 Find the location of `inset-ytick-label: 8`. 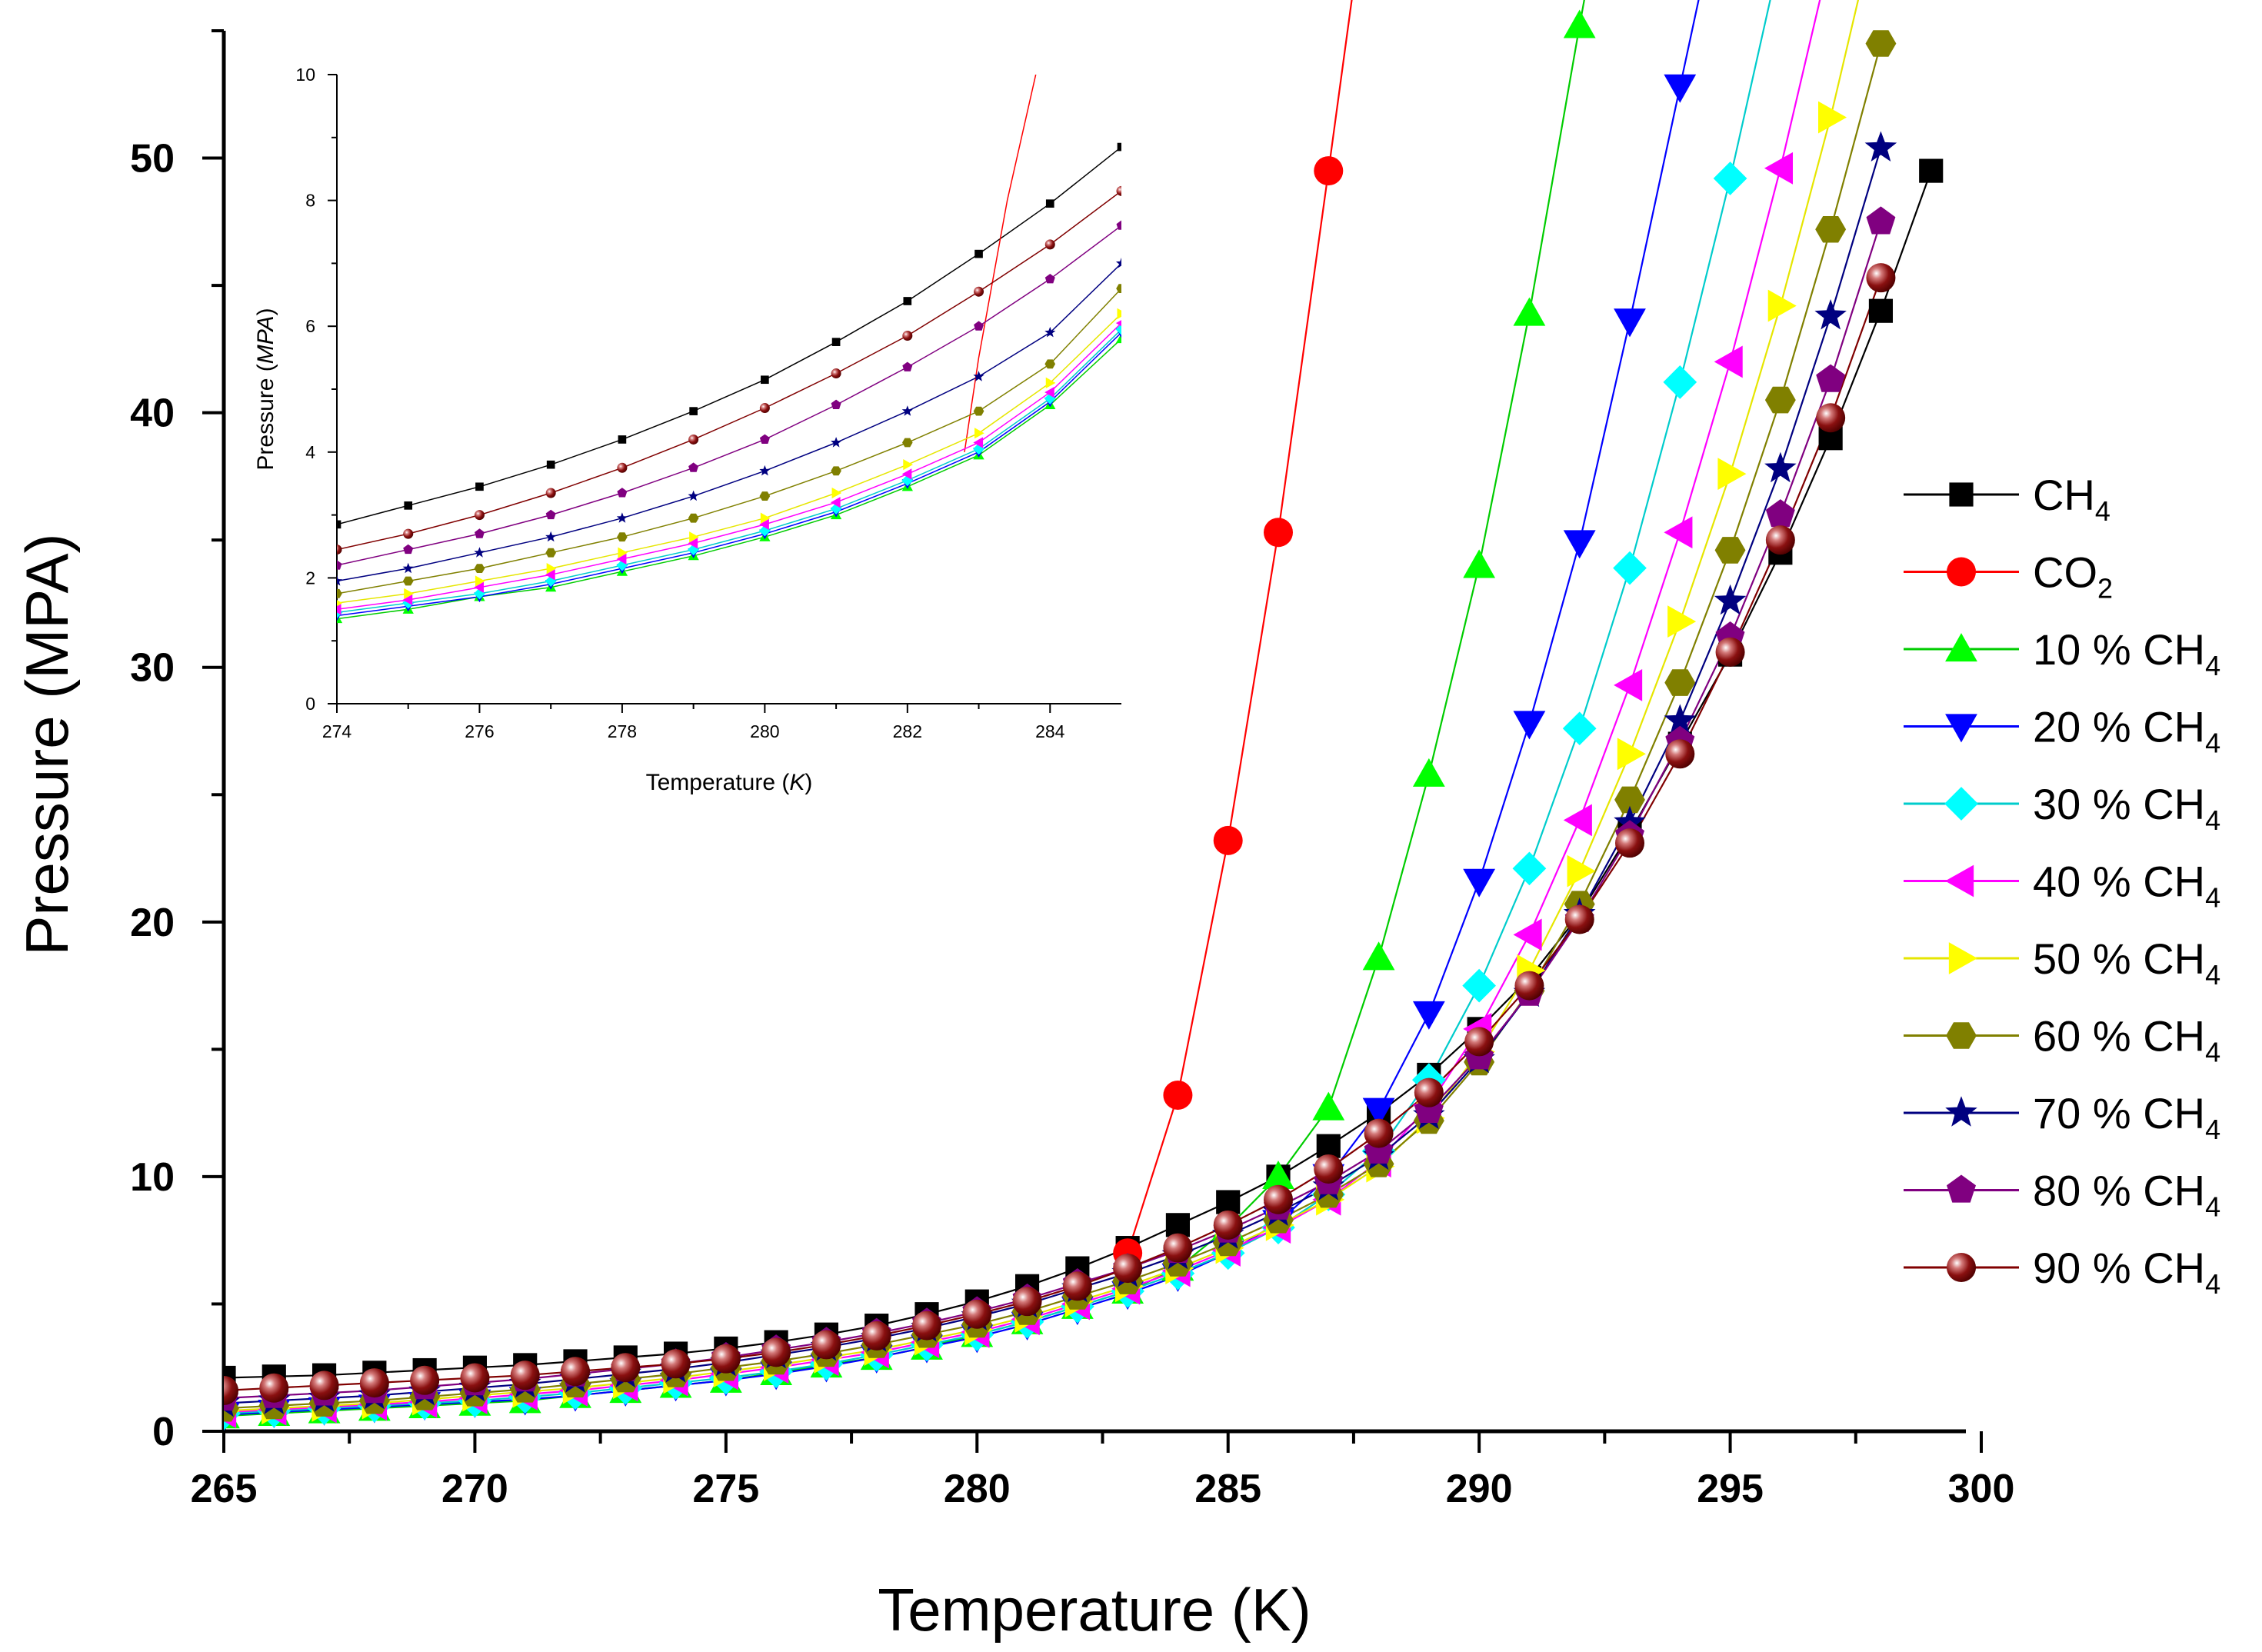

inset-ytick-label: 8 is located at coordinates (310, 201).